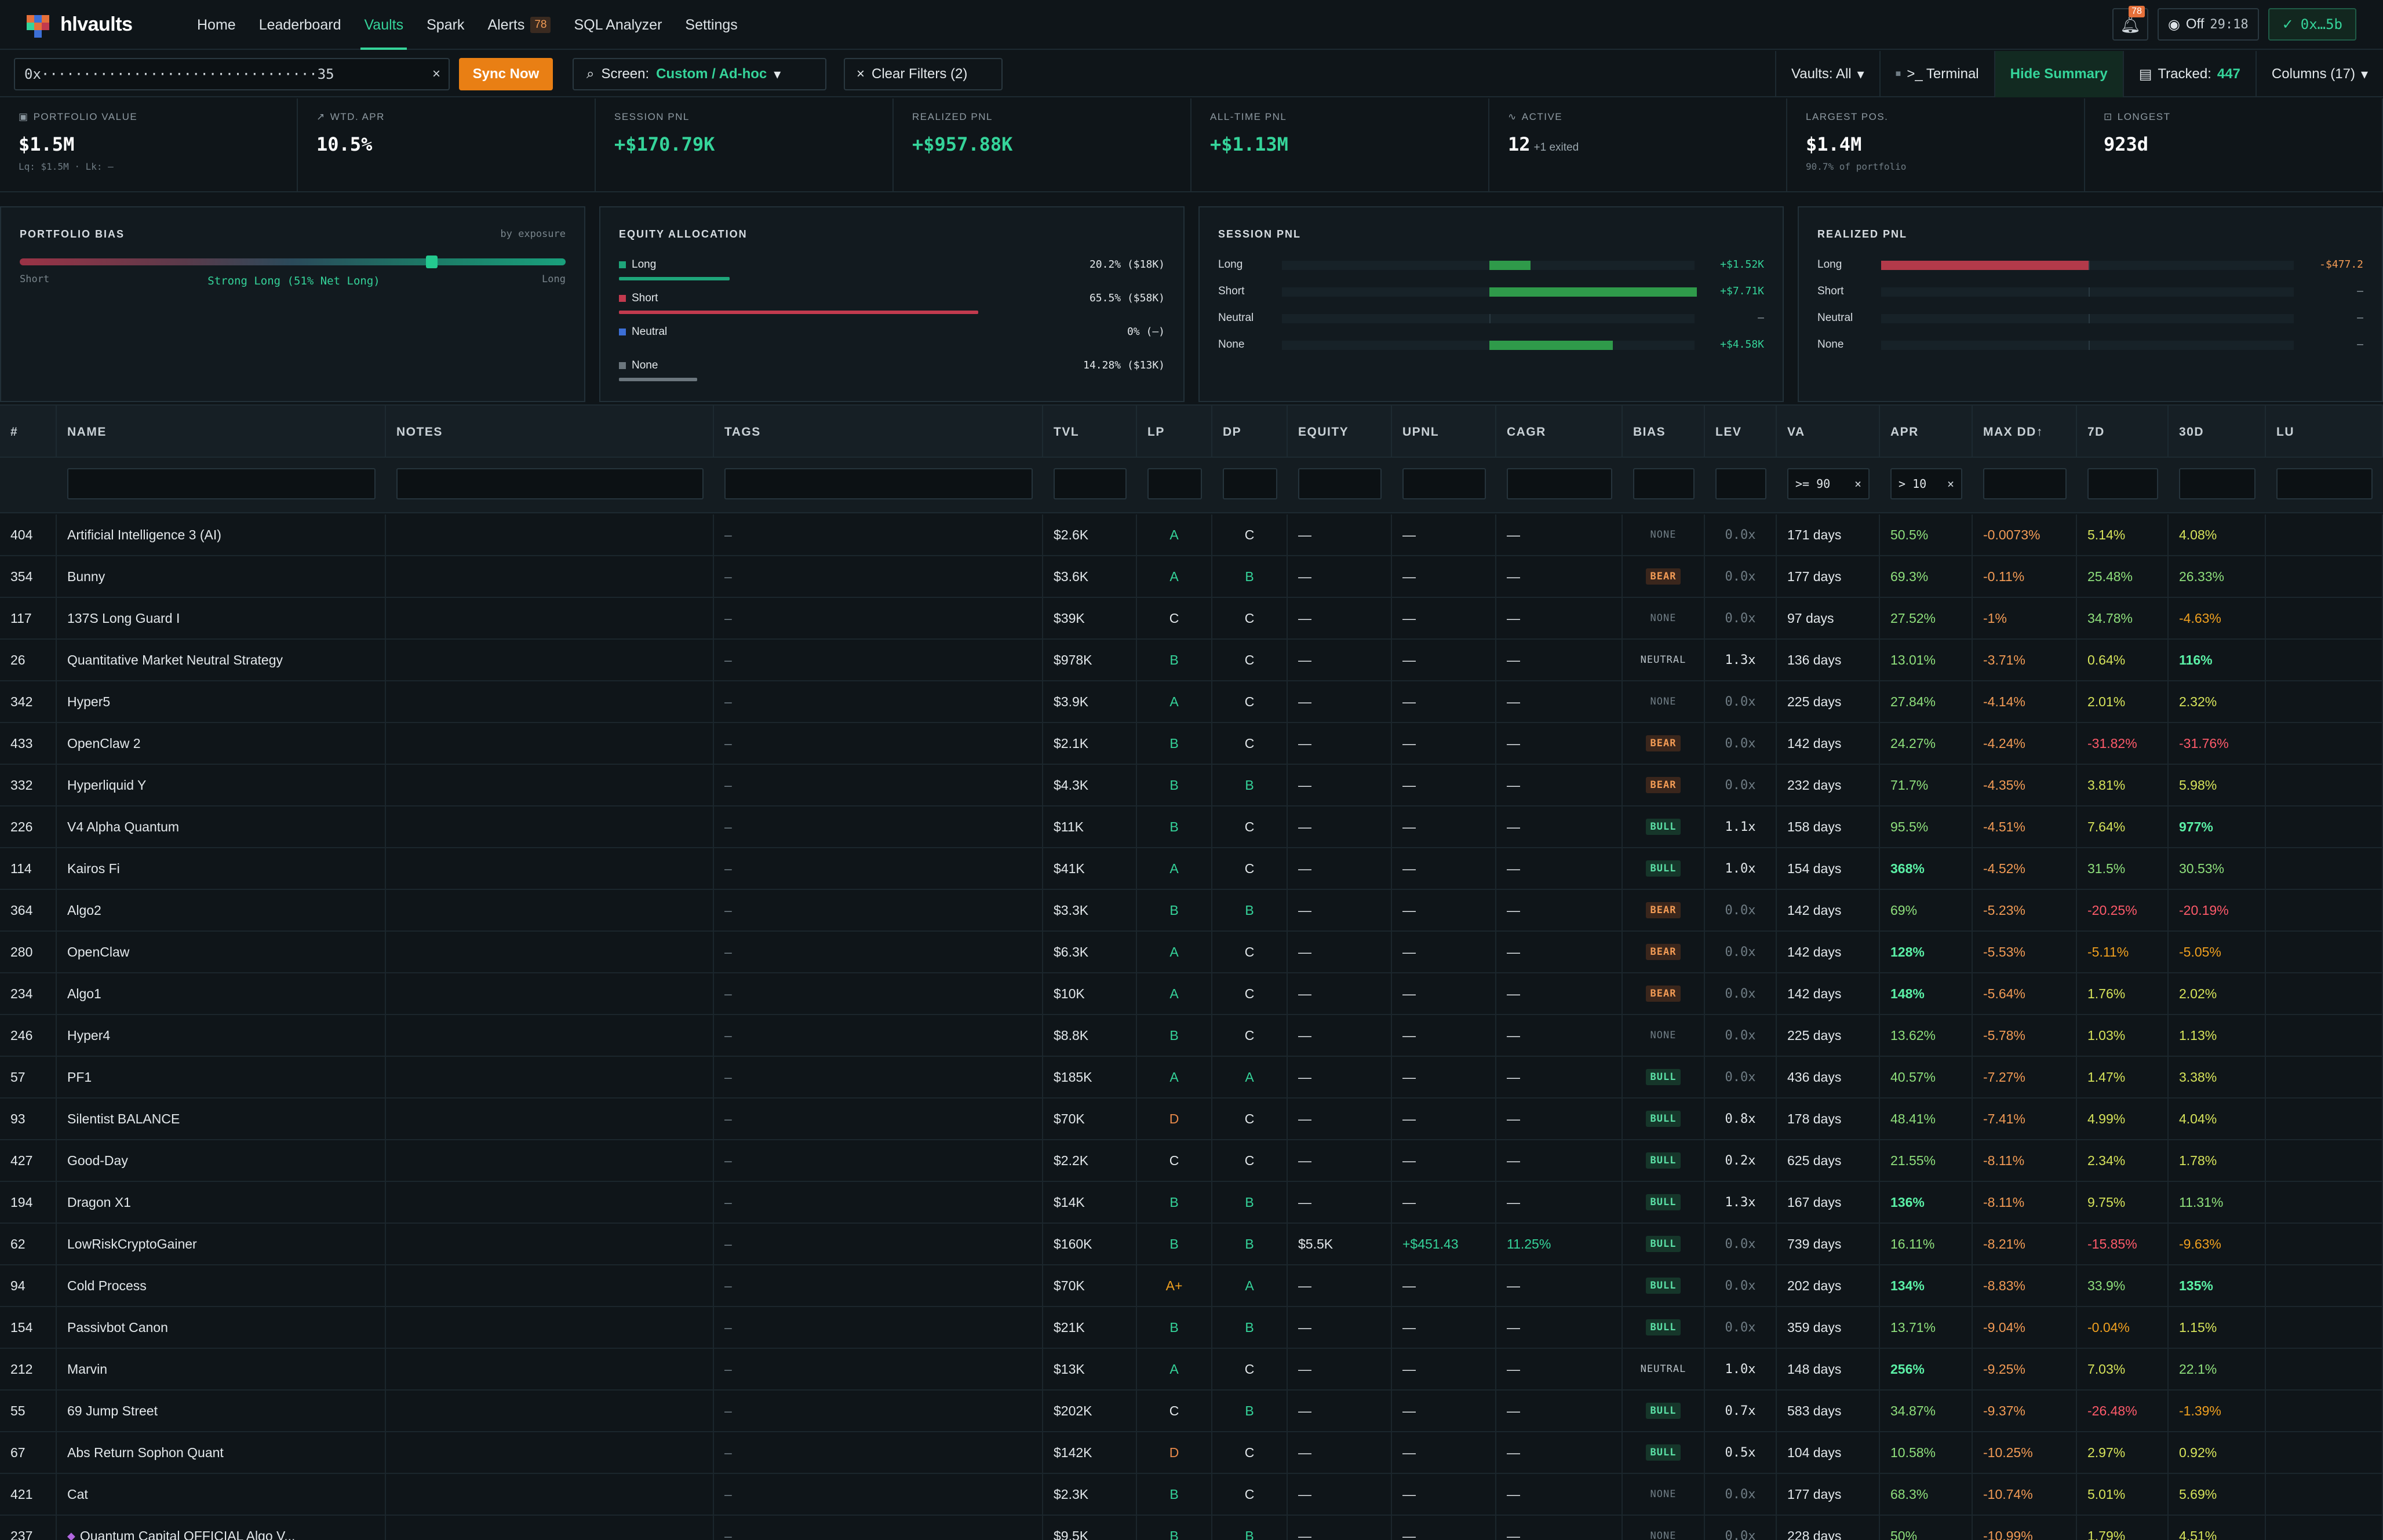 The image size is (2383, 1540). What do you see at coordinates (1664, 433) in the screenshot?
I see `column-header-bias: BIAS` at bounding box center [1664, 433].